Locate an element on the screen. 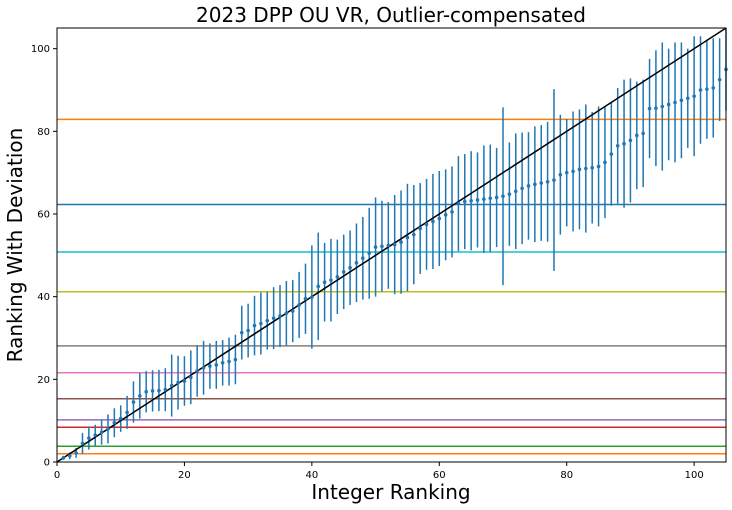  y-tick-label: 20 is located at coordinates (43, 380).